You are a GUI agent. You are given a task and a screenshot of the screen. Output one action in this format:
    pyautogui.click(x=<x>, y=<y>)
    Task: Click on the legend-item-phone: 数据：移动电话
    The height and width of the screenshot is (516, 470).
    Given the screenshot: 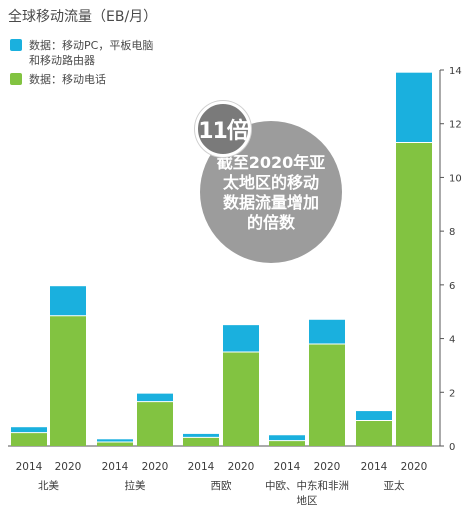 What is the action you would take?
    pyautogui.click(x=84, y=79)
    